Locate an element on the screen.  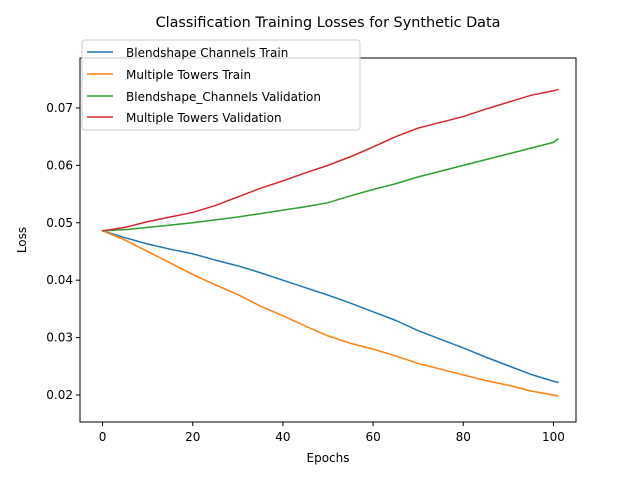
y-tick-label: 0.02 is located at coordinates (59, 395).